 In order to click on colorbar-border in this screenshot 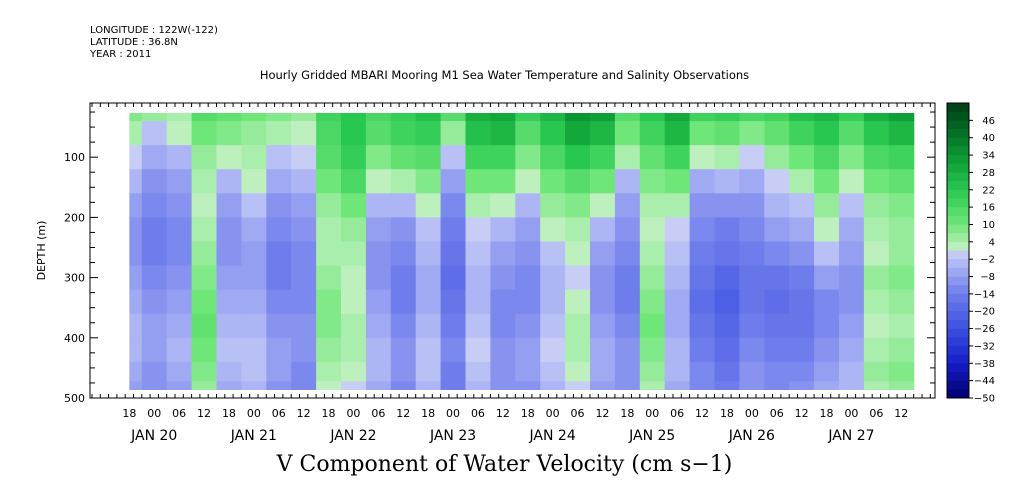, I will do `click(958, 250)`.